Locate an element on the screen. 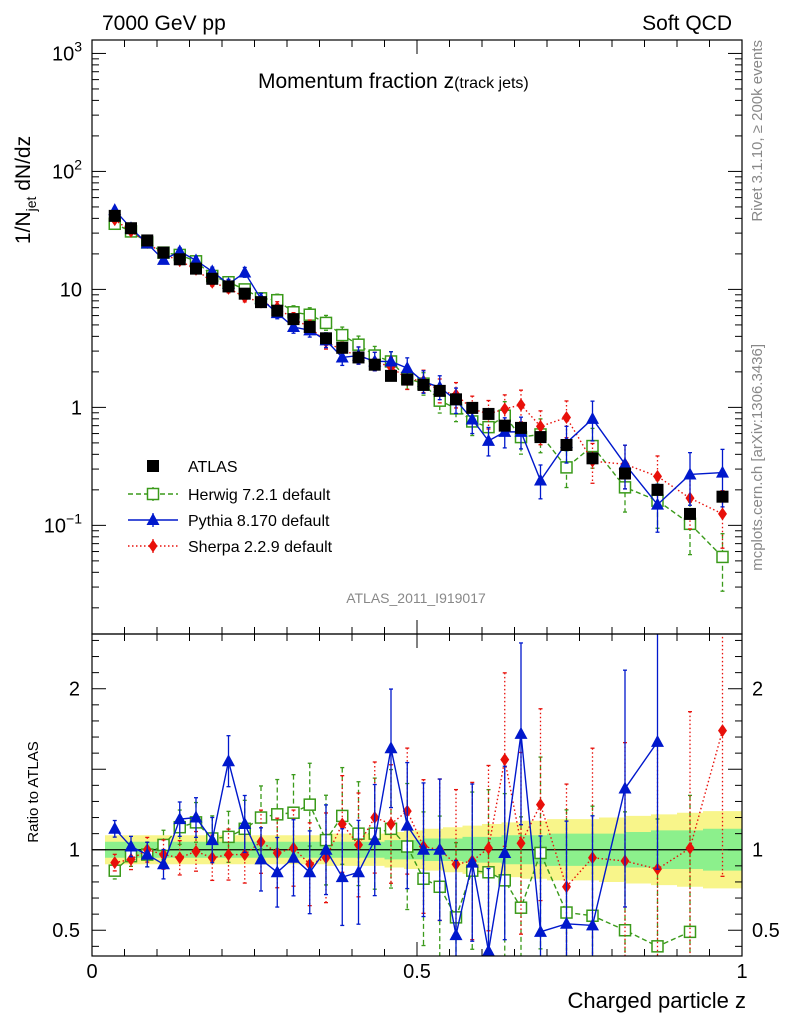 The height and width of the screenshot is (1024, 786). uncertainty-band is located at coordinates (417, 850).